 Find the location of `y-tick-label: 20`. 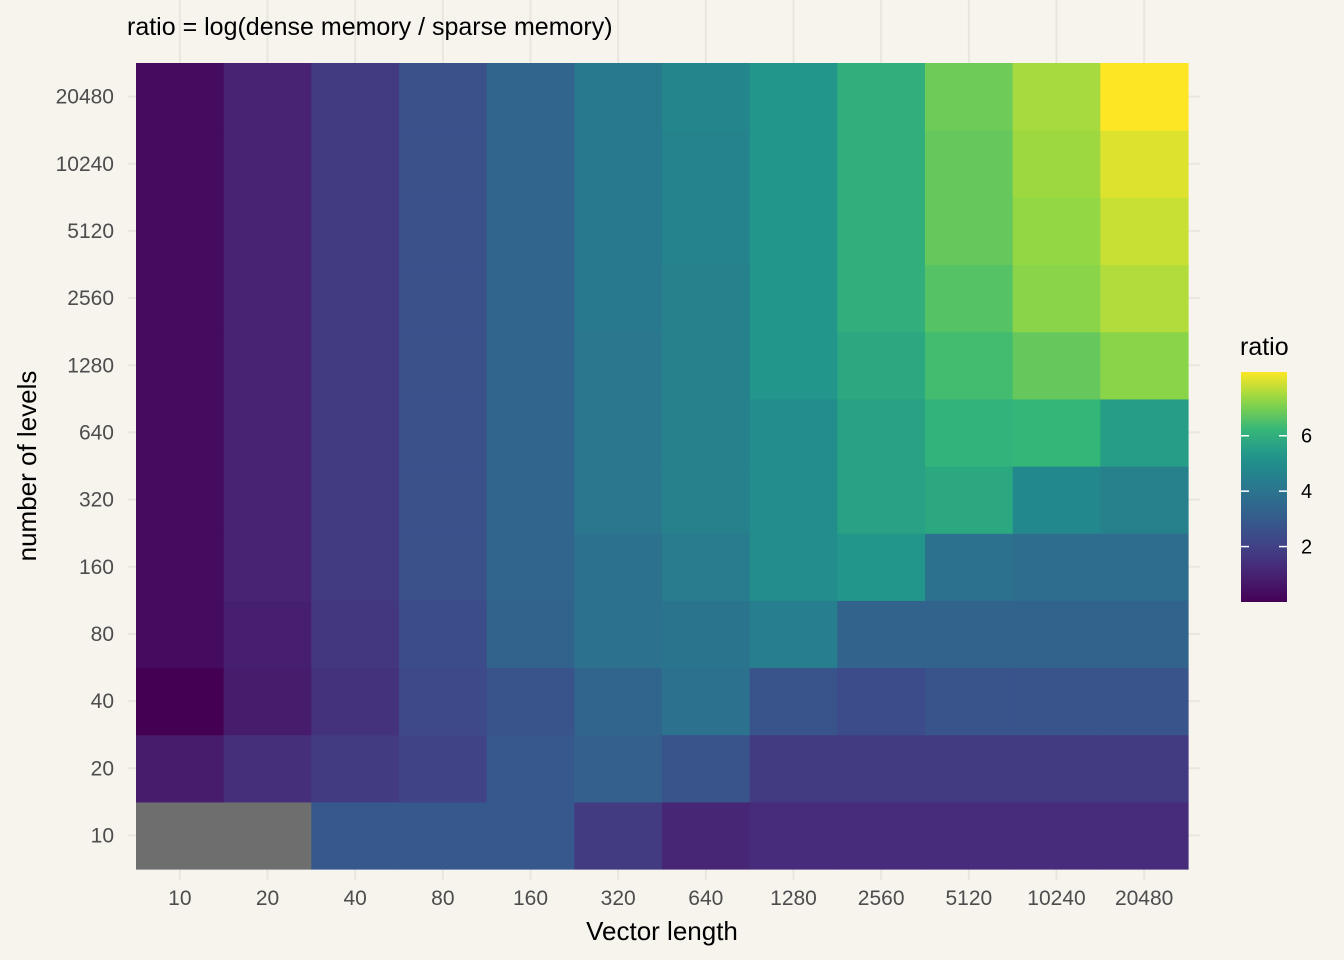

y-tick-label: 20 is located at coordinates (102, 768).